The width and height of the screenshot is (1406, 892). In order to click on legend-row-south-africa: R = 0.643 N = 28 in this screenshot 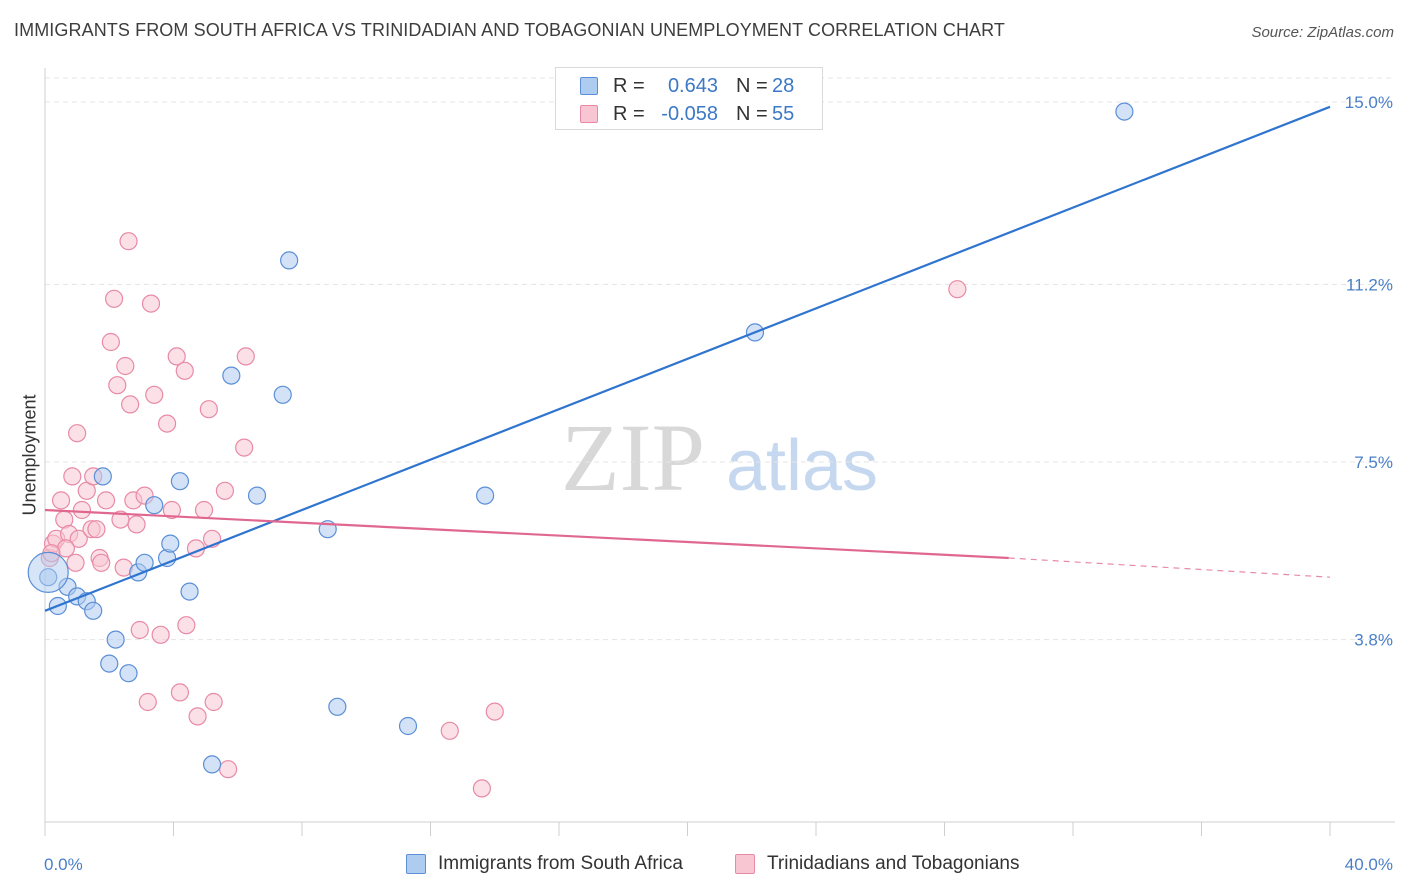, I will do `click(689, 87)`.